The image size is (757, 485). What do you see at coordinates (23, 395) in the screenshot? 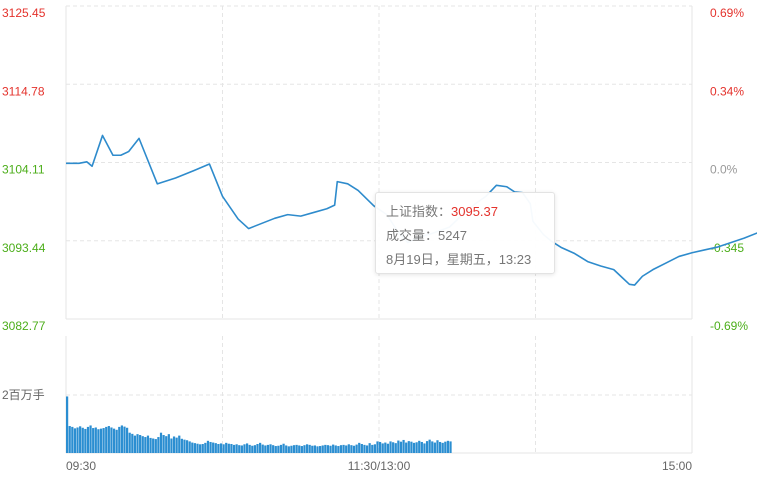
I see `volume-axis-label: 2百万手` at bounding box center [23, 395].